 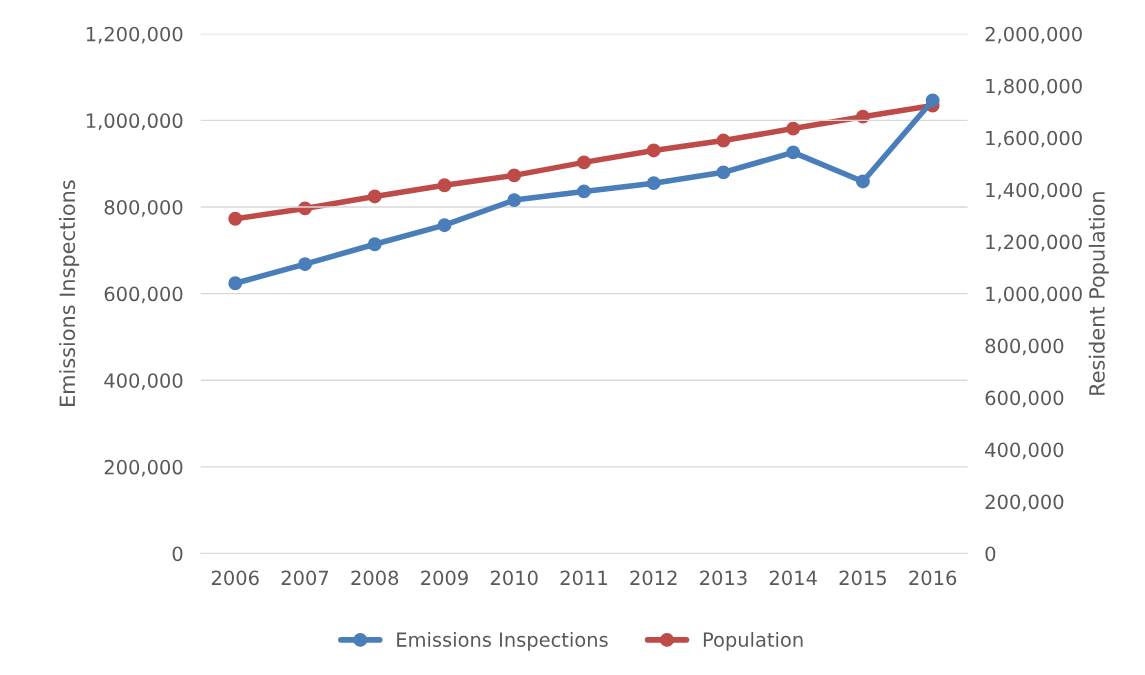 What do you see at coordinates (1033, 35) in the screenshot?
I see `y2-tick-label: 2,000,000` at bounding box center [1033, 35].